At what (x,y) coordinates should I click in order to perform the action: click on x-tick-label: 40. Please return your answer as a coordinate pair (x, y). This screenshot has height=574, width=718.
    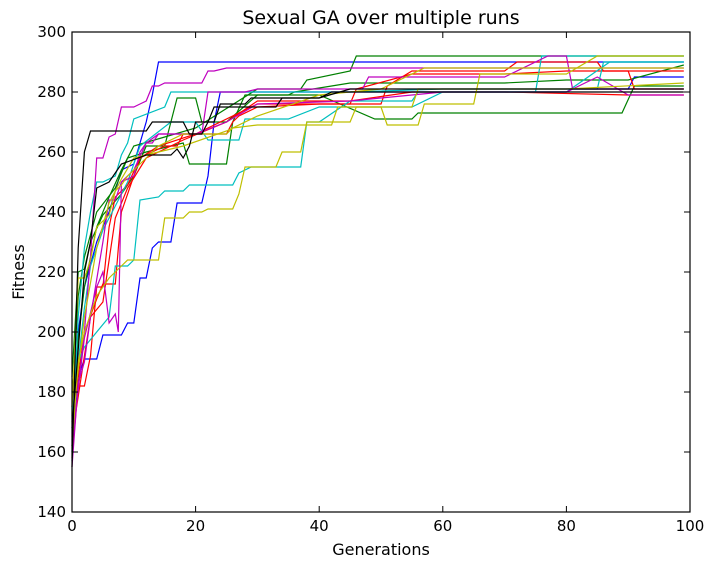
    Looking at the image, I should click on (319, 526).